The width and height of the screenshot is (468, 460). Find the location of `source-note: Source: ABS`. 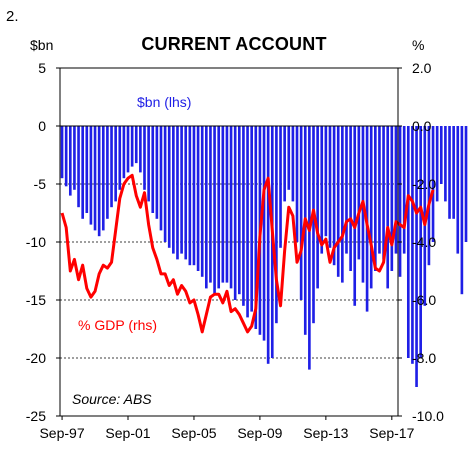

source-note: Source: ABS is located at coordinates (112, 399).